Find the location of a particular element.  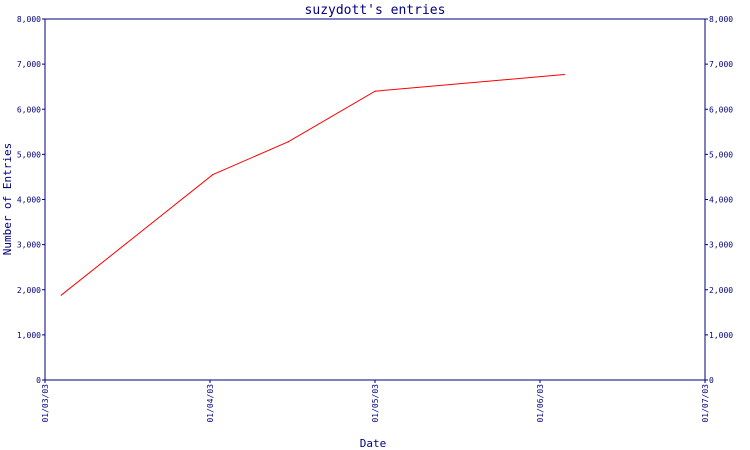

chart-title: suzydott's entries is located at coordinates (375, 10).